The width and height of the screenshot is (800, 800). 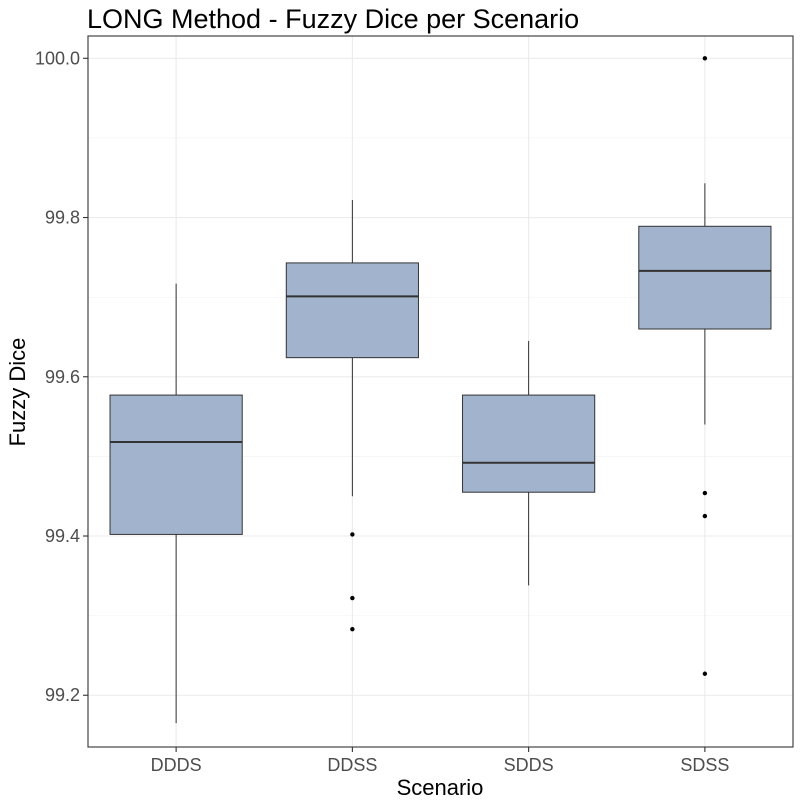 I want to click on box-ddds, so click(x=176, y=503).